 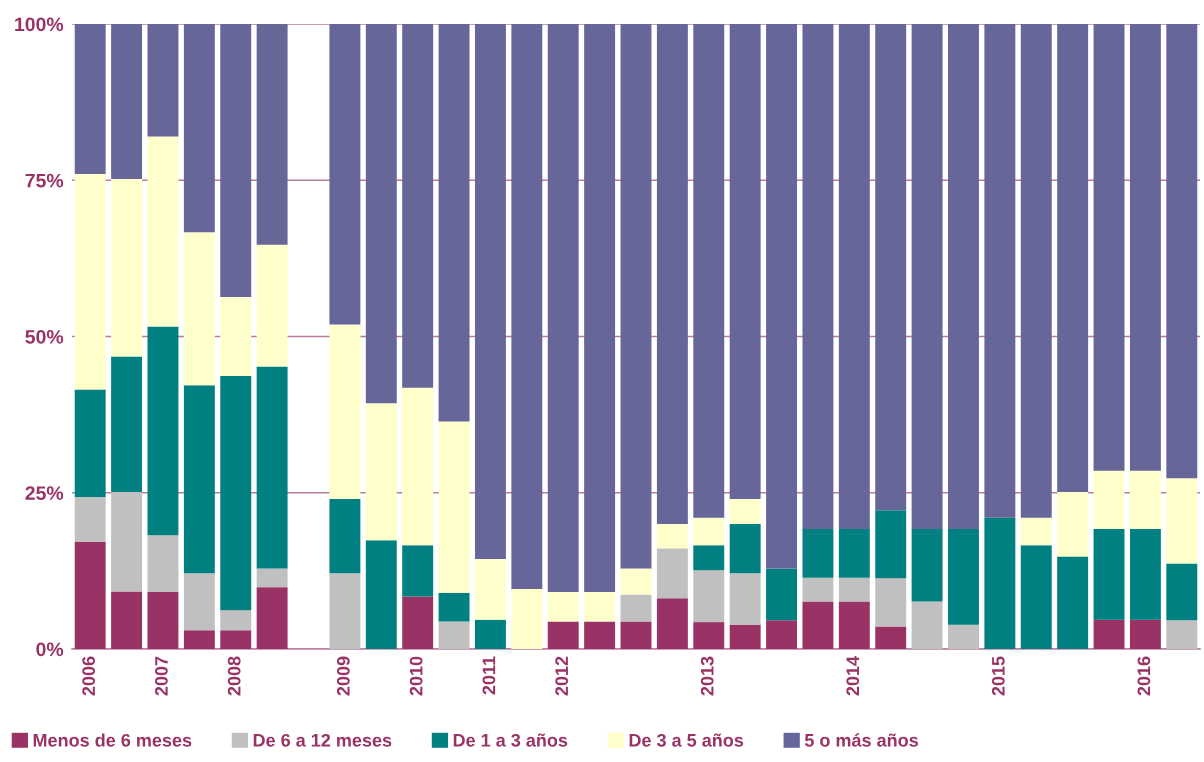 What do you see at coordinates (1144, 676) in the screenshot?
I see `x-tick-label: 2016` at bounding box center [1144, 676].